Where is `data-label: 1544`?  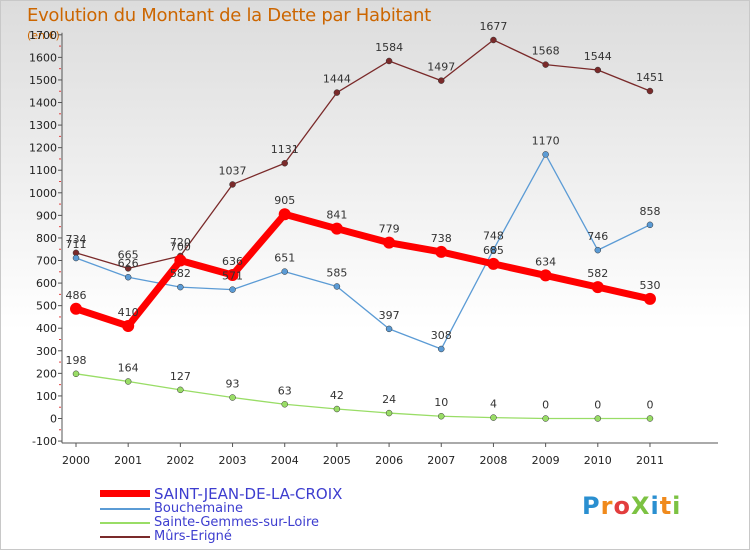 data-label: 1544 is located at coordinates (598, 56).